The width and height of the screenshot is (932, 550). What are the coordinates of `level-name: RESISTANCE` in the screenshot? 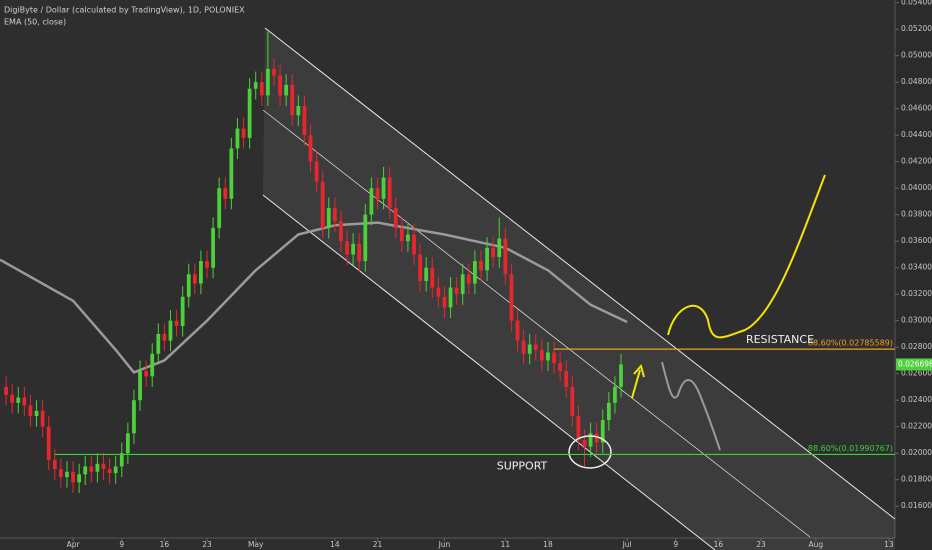 It's located at (780, 339).